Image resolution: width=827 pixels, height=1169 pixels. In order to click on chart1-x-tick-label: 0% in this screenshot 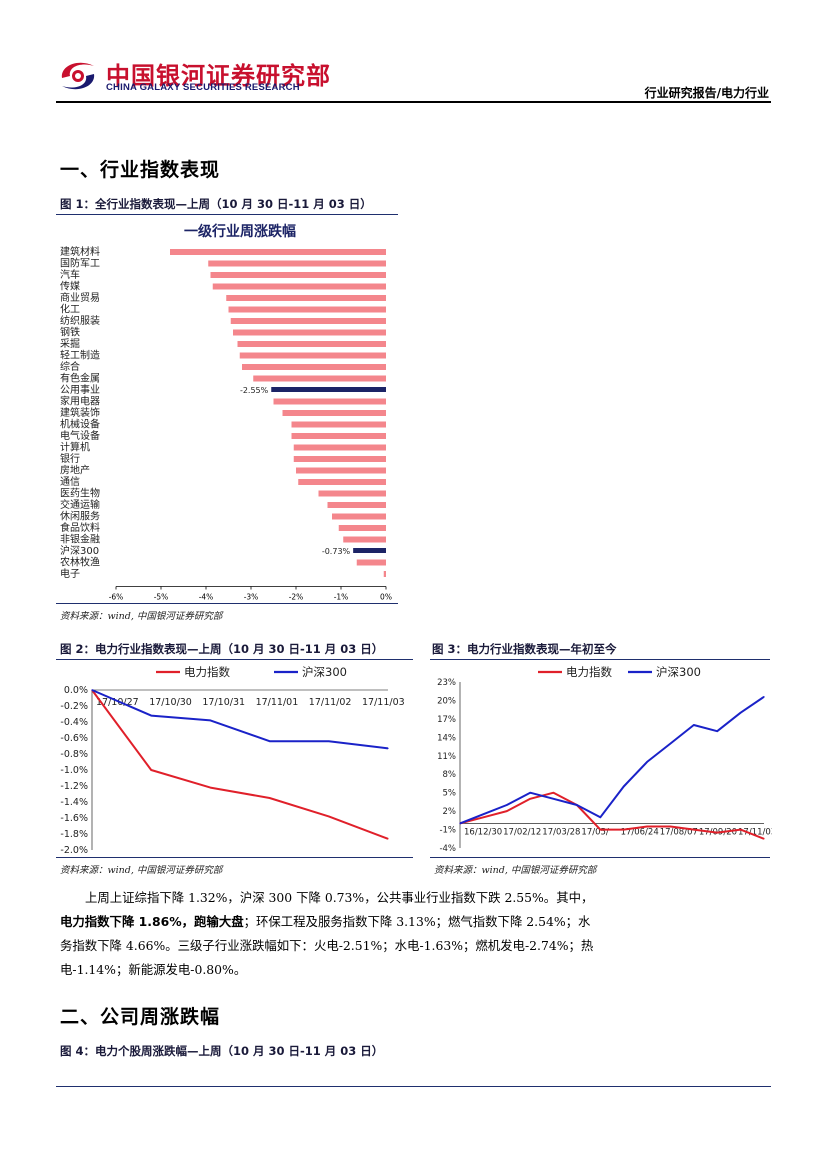, I will do `click(386, 597)`.